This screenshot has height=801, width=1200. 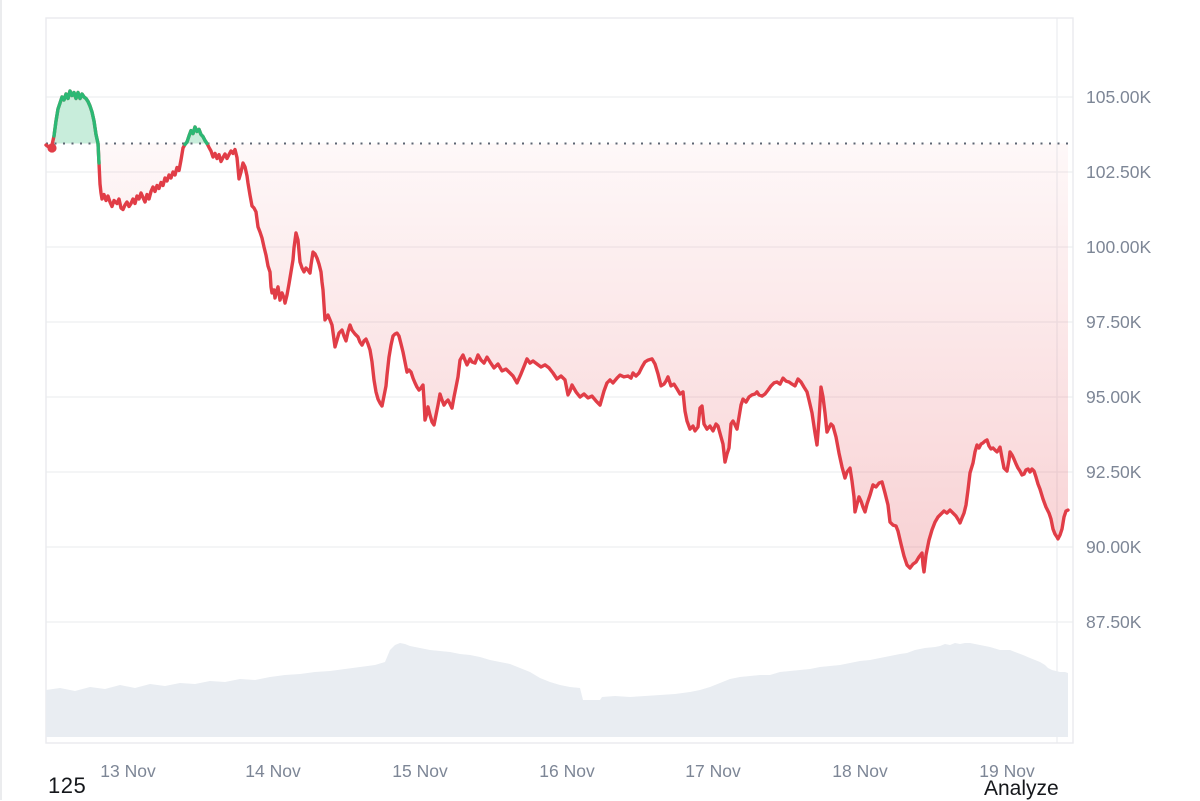 What do you see at coordinates (420, 771) in the screenshot?
I see `x-axis-label: 15 Nov` at bounding box center [420, 771].